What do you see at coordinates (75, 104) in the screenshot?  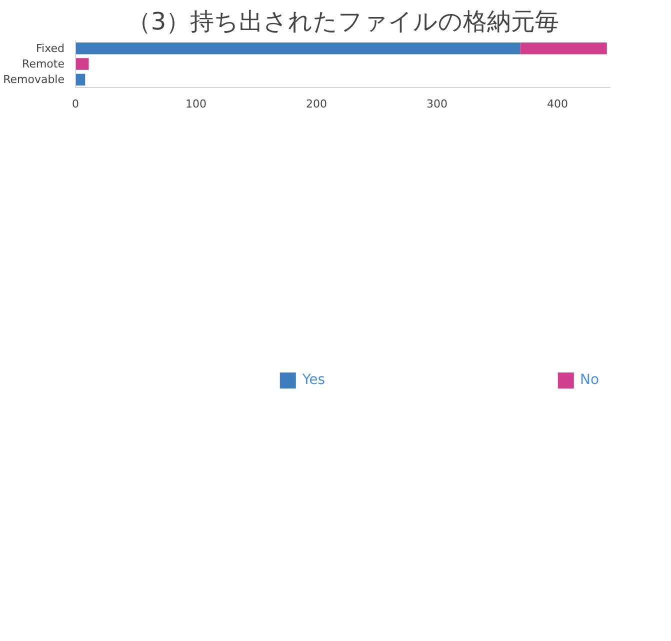 I see `x-tick-label: 0` at bounding box center [75, 104].